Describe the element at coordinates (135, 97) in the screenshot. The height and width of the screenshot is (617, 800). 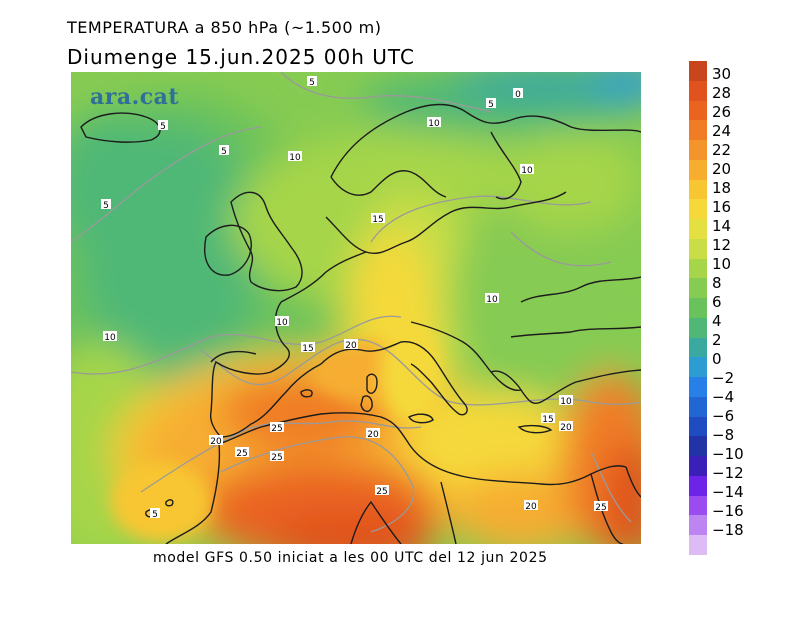
I see `ara-cat-logo: ara.cat` at that location.